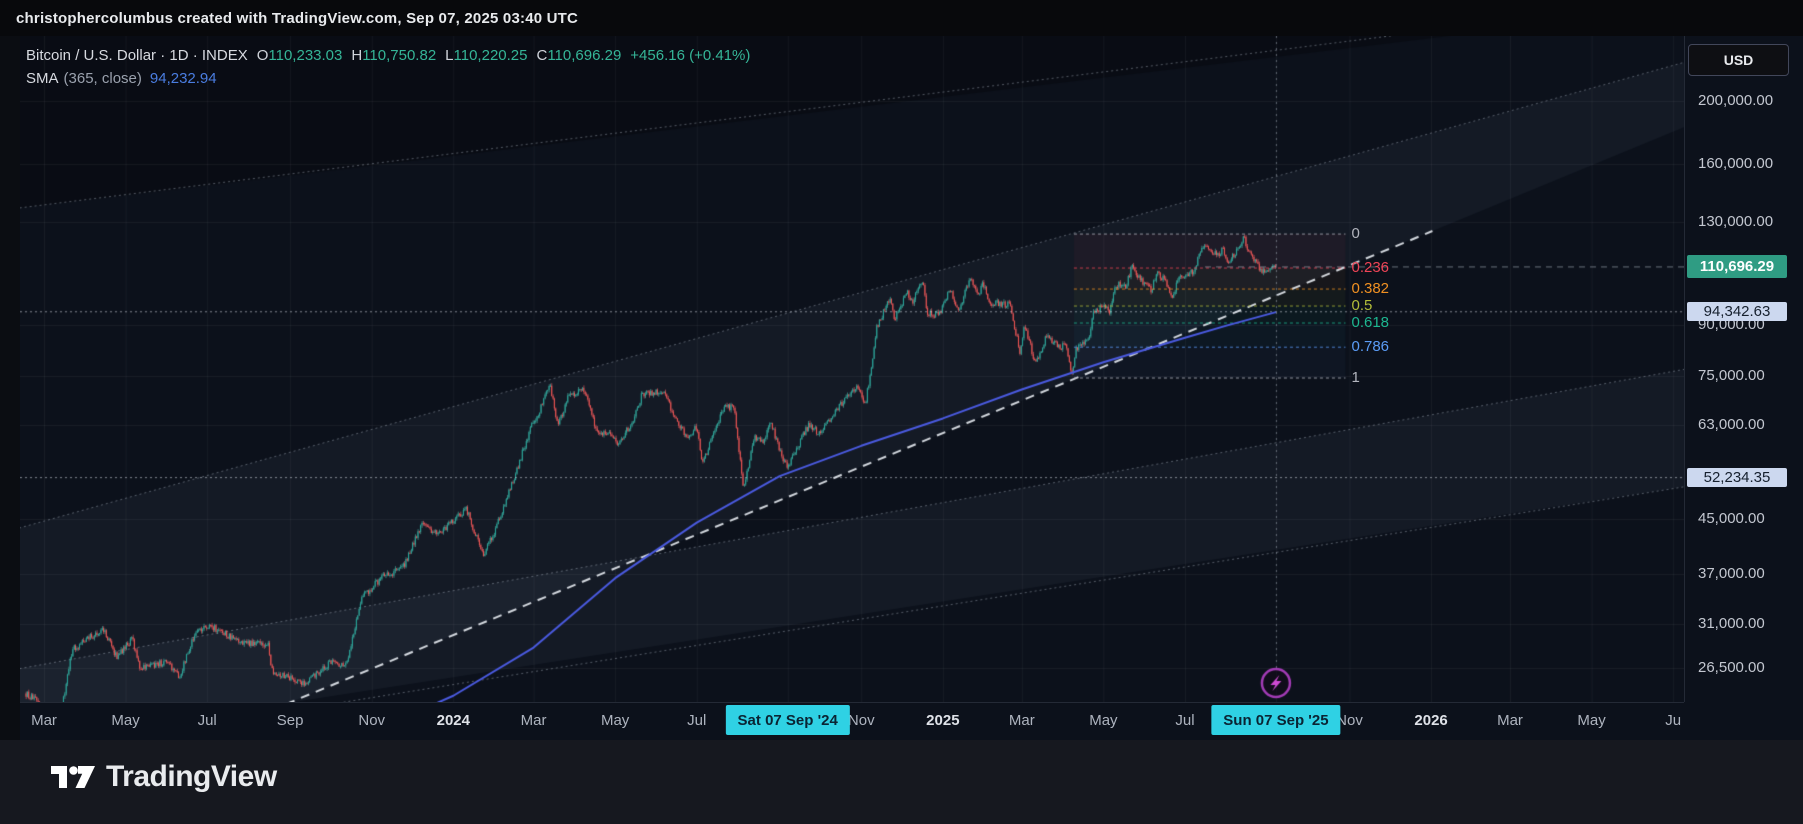  I want to click on change-value: +456.16 (+0.41%), so click(690, 55).